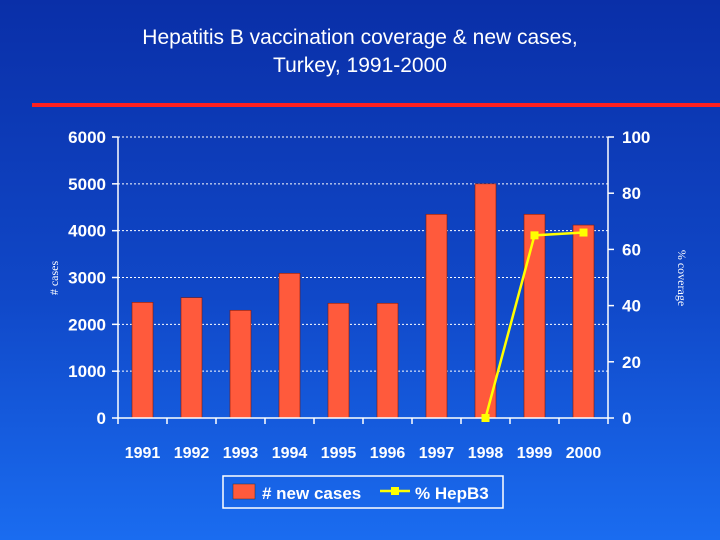 This screenshot has width=720, height=540. Describe the element at coordinates (339, 453) in the screenshot. I see `x-tick-label-1995: 1995` at that location.